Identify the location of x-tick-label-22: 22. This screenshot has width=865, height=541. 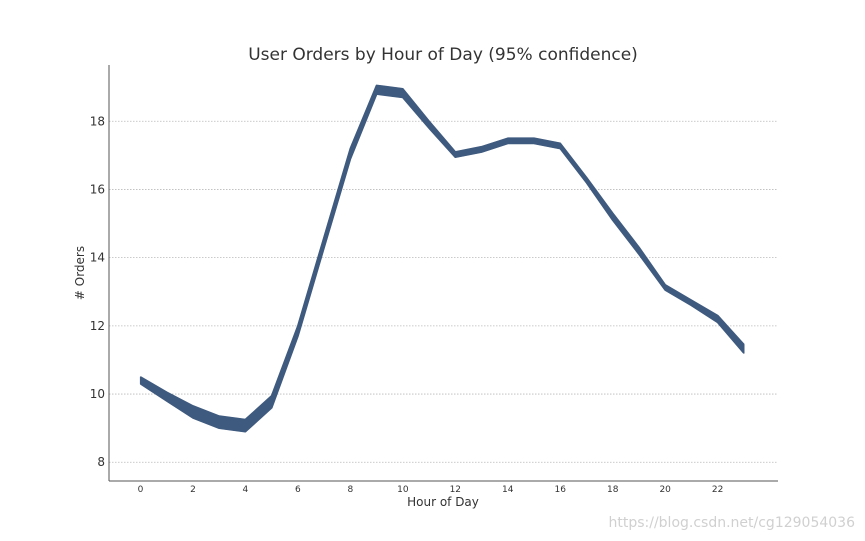
(717, 490).